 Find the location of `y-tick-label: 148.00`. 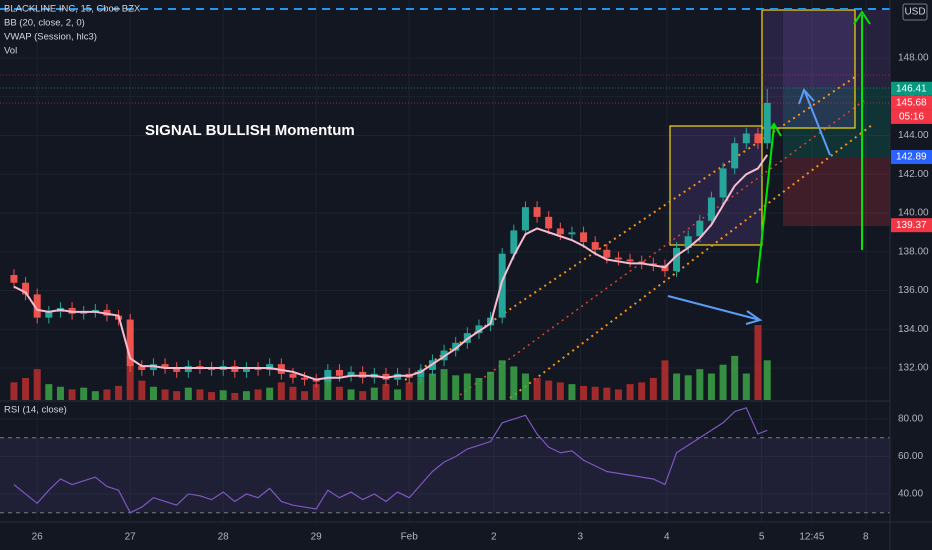

y-tick-label: 148.00 is located at coordinates (913, 58).